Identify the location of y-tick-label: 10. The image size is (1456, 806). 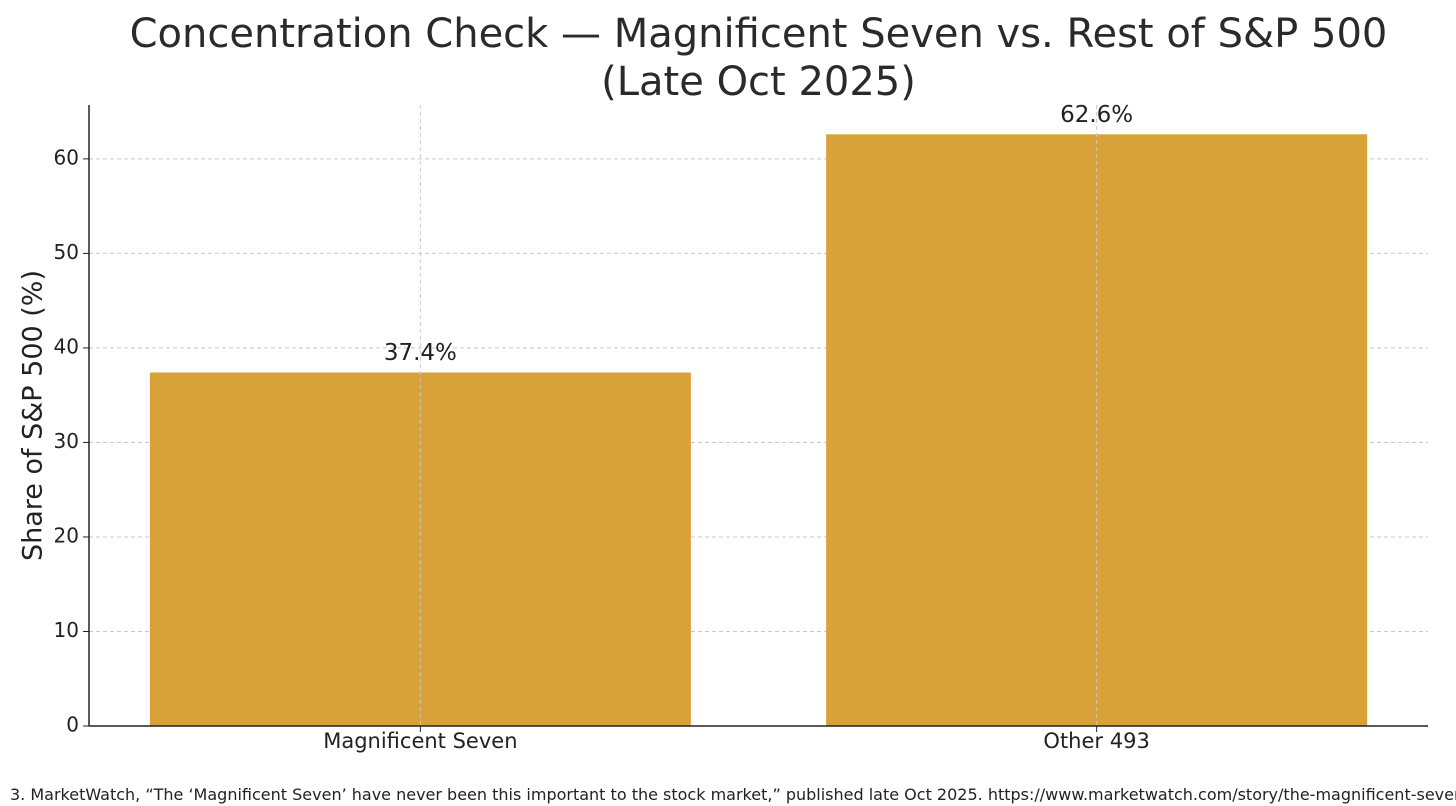
(66, 630).